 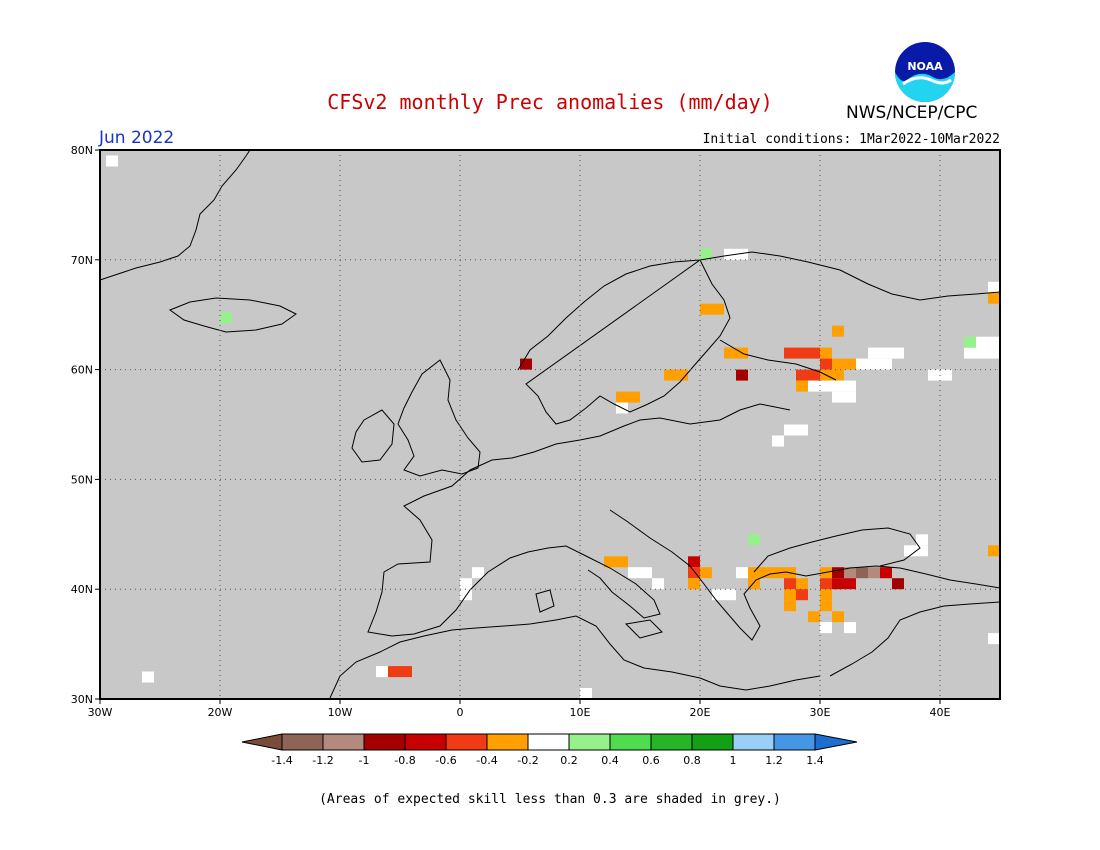 What do you see at coordinates (651, 760) in the screenshot?
I see `colorbar-tick-label: 0.6` at bounding box center [651, 760].